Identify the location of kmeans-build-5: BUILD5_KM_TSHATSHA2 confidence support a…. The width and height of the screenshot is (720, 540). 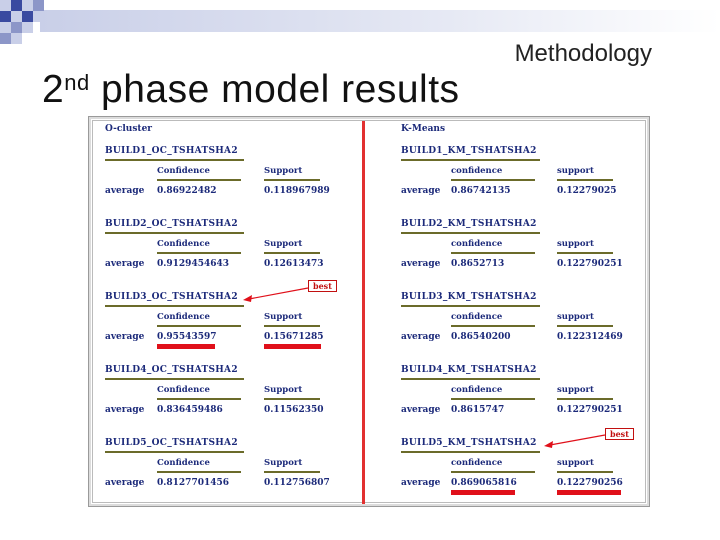
(522, 474).